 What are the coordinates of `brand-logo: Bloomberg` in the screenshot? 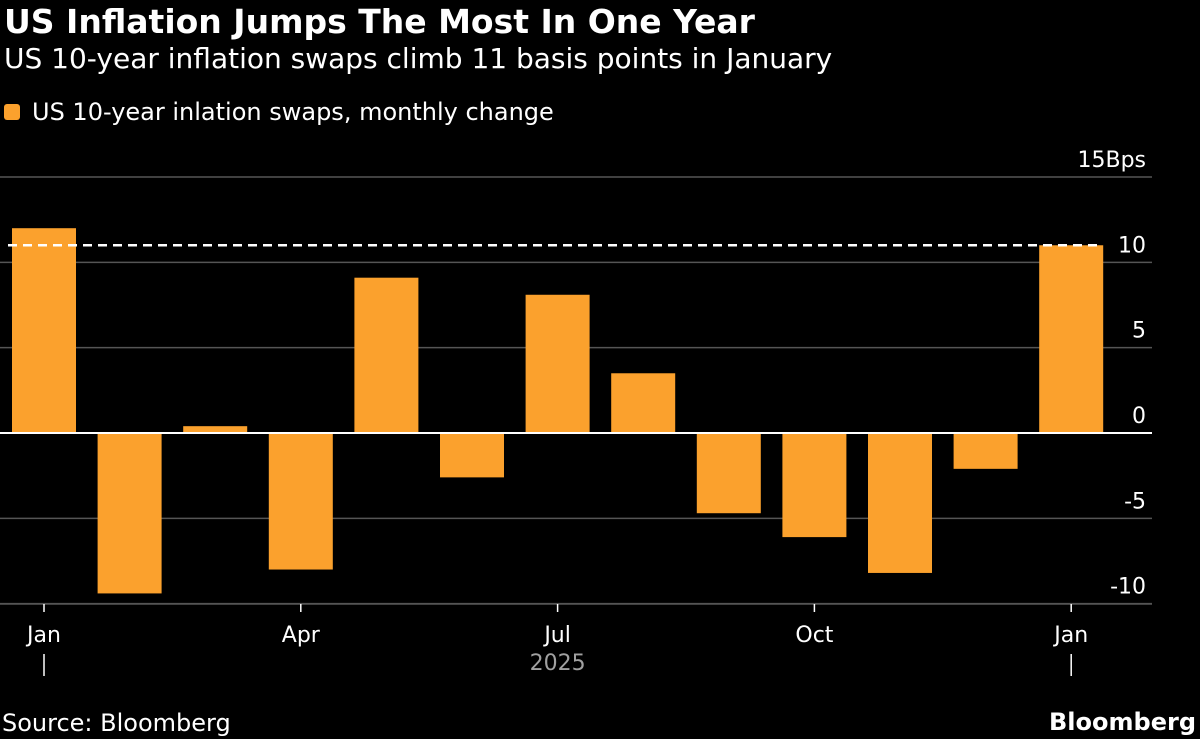 It's located at (1122, 722).